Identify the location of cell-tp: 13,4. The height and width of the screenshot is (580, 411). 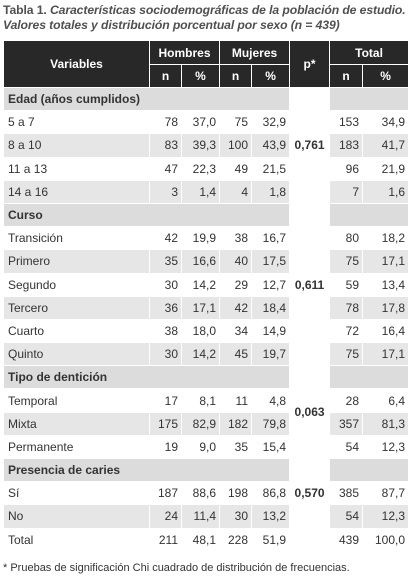
(386, 284).